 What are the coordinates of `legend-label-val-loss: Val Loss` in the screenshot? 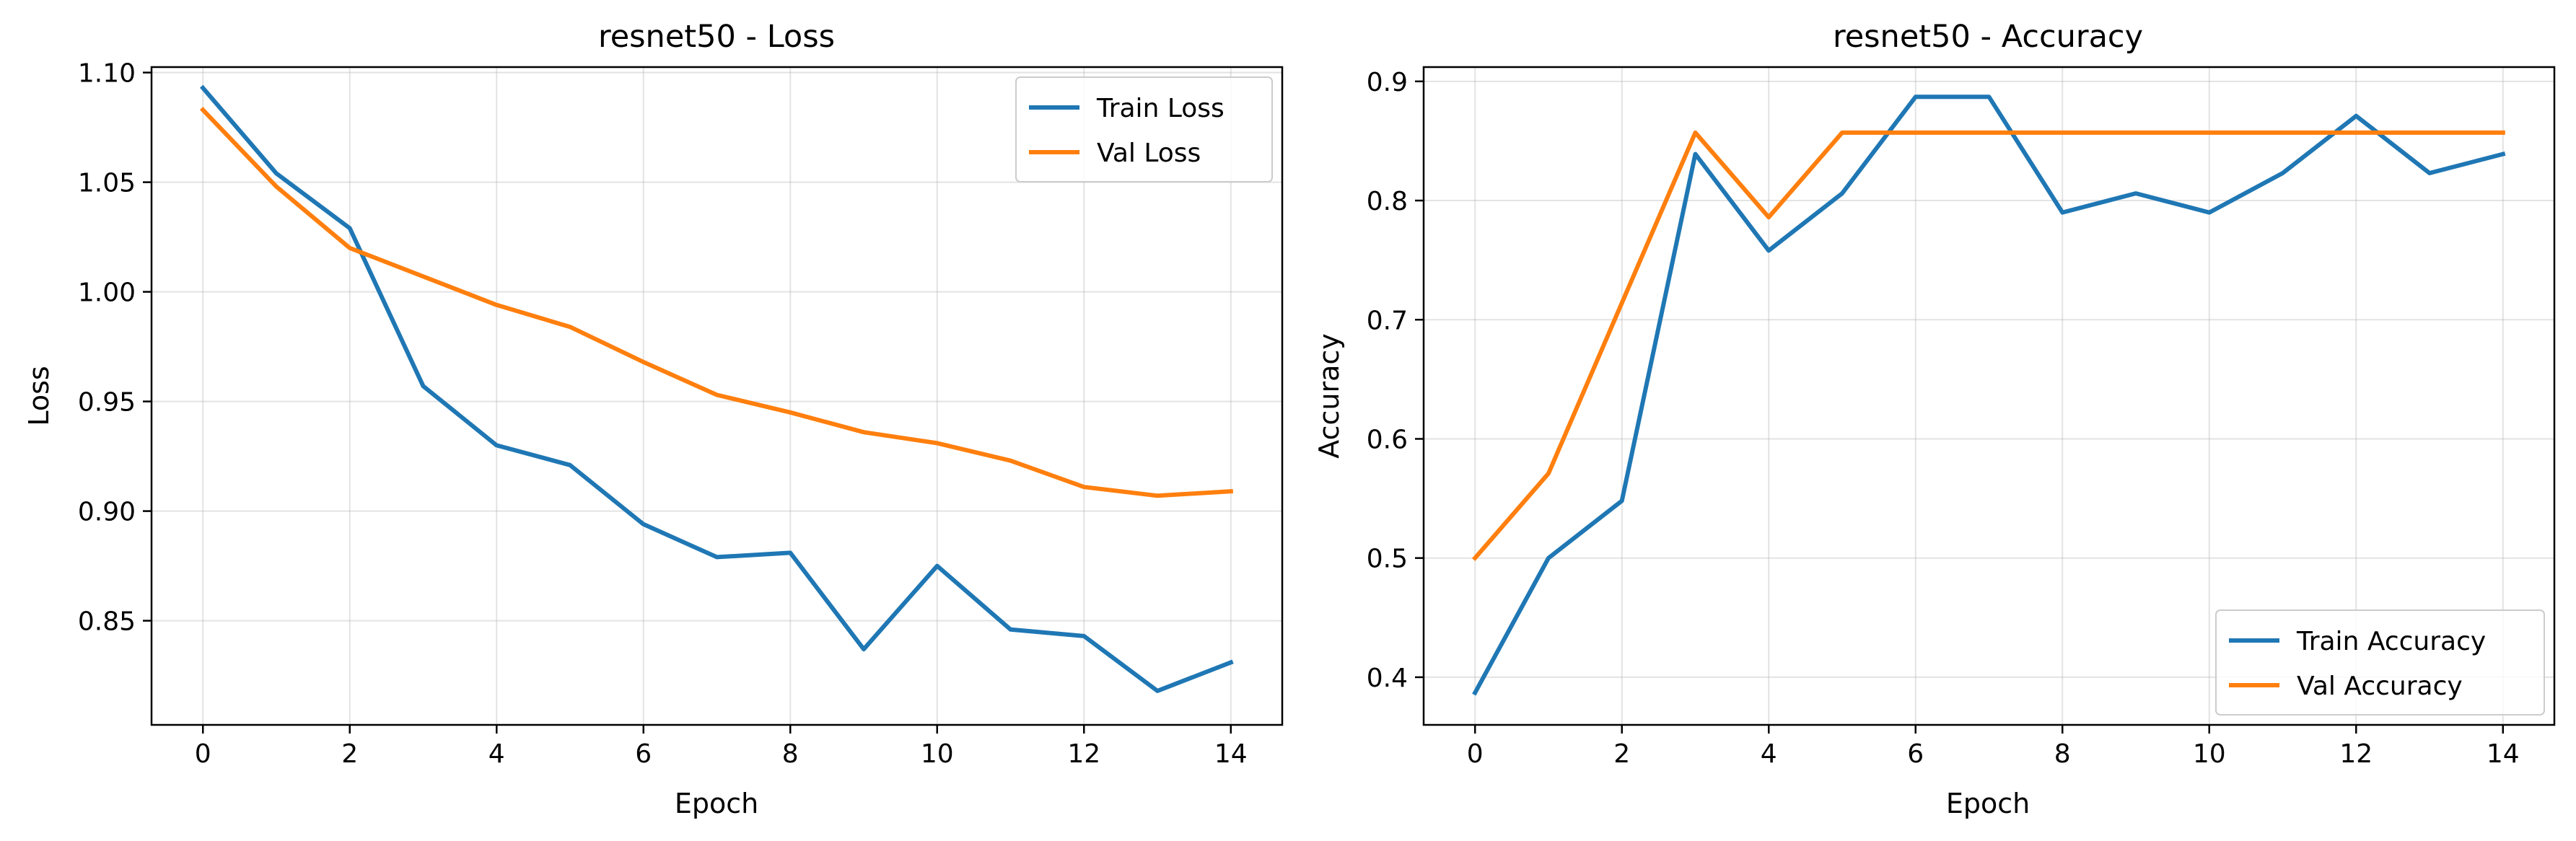 It's located at (1149, 153).